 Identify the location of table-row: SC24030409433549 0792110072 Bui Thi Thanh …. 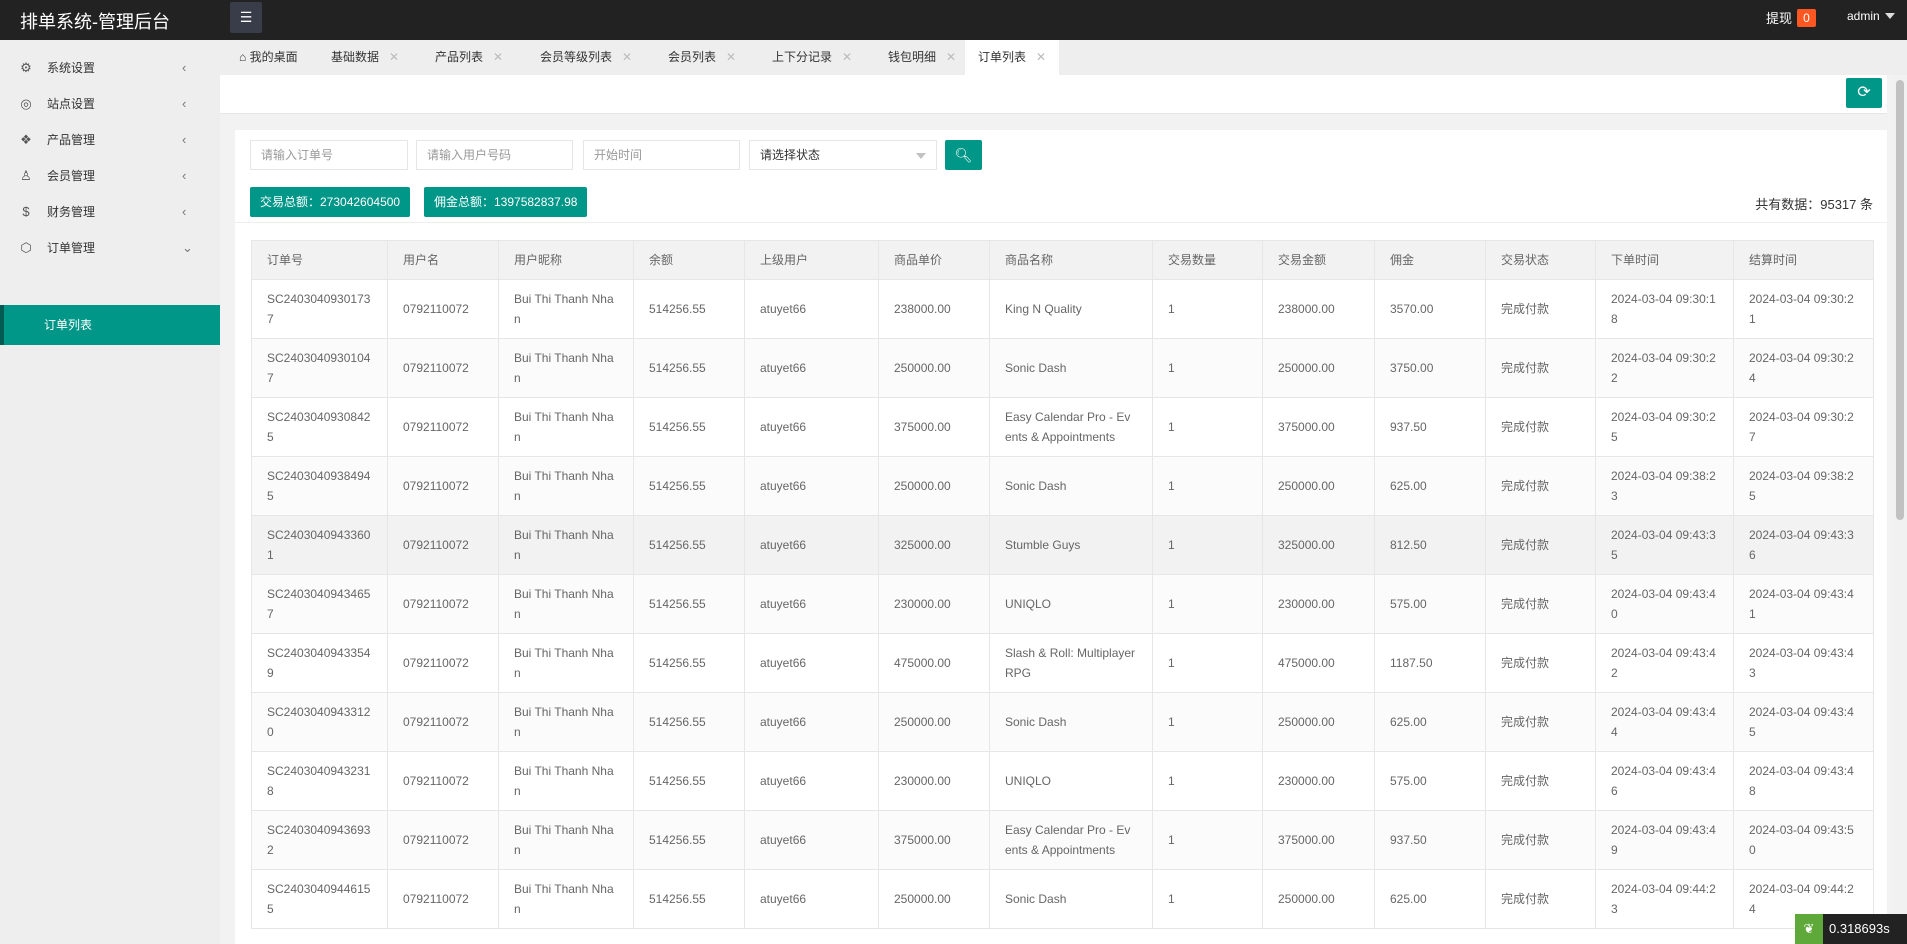
(1062, 663).